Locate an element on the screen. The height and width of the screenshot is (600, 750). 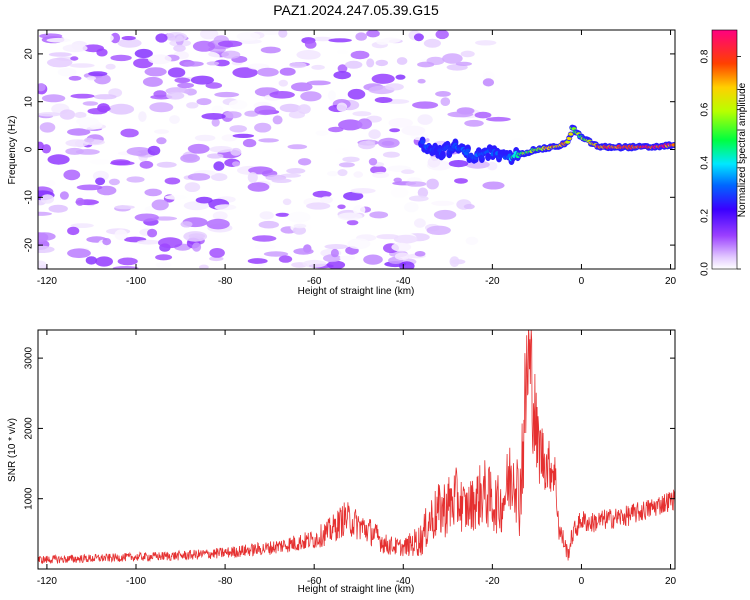
colorbar-tick-label: 0.0 is located at coordinates (705, 269).